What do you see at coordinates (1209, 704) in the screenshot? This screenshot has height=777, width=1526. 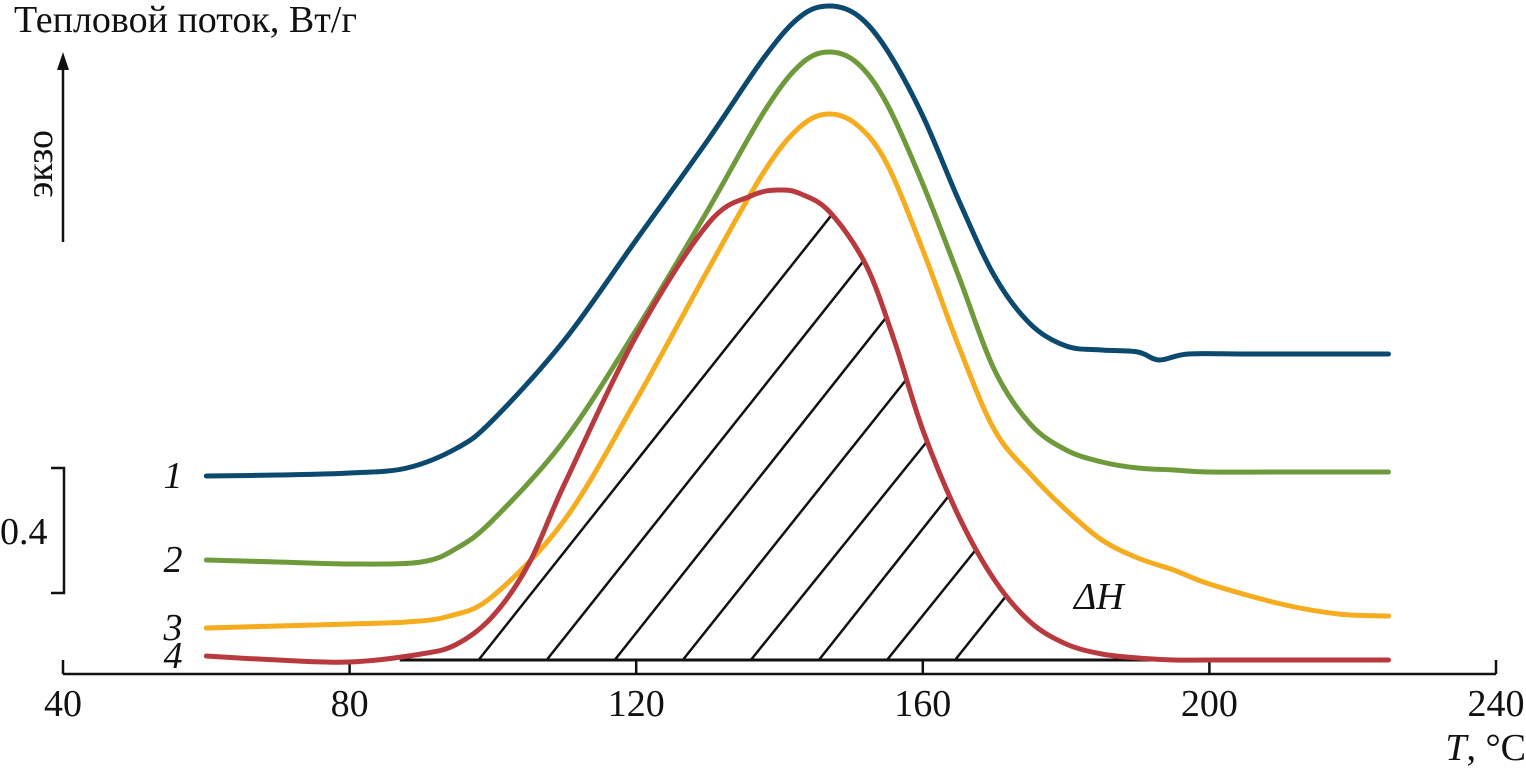 I see `x-tick-label-200: 200` at bounding box center [1209, 704].